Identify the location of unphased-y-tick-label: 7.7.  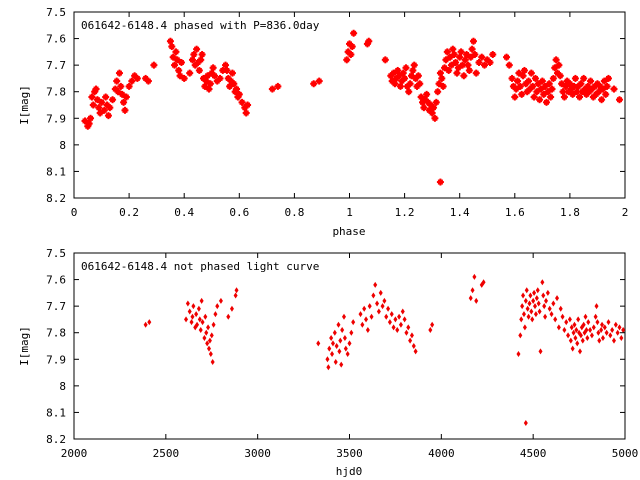
(56, 306).